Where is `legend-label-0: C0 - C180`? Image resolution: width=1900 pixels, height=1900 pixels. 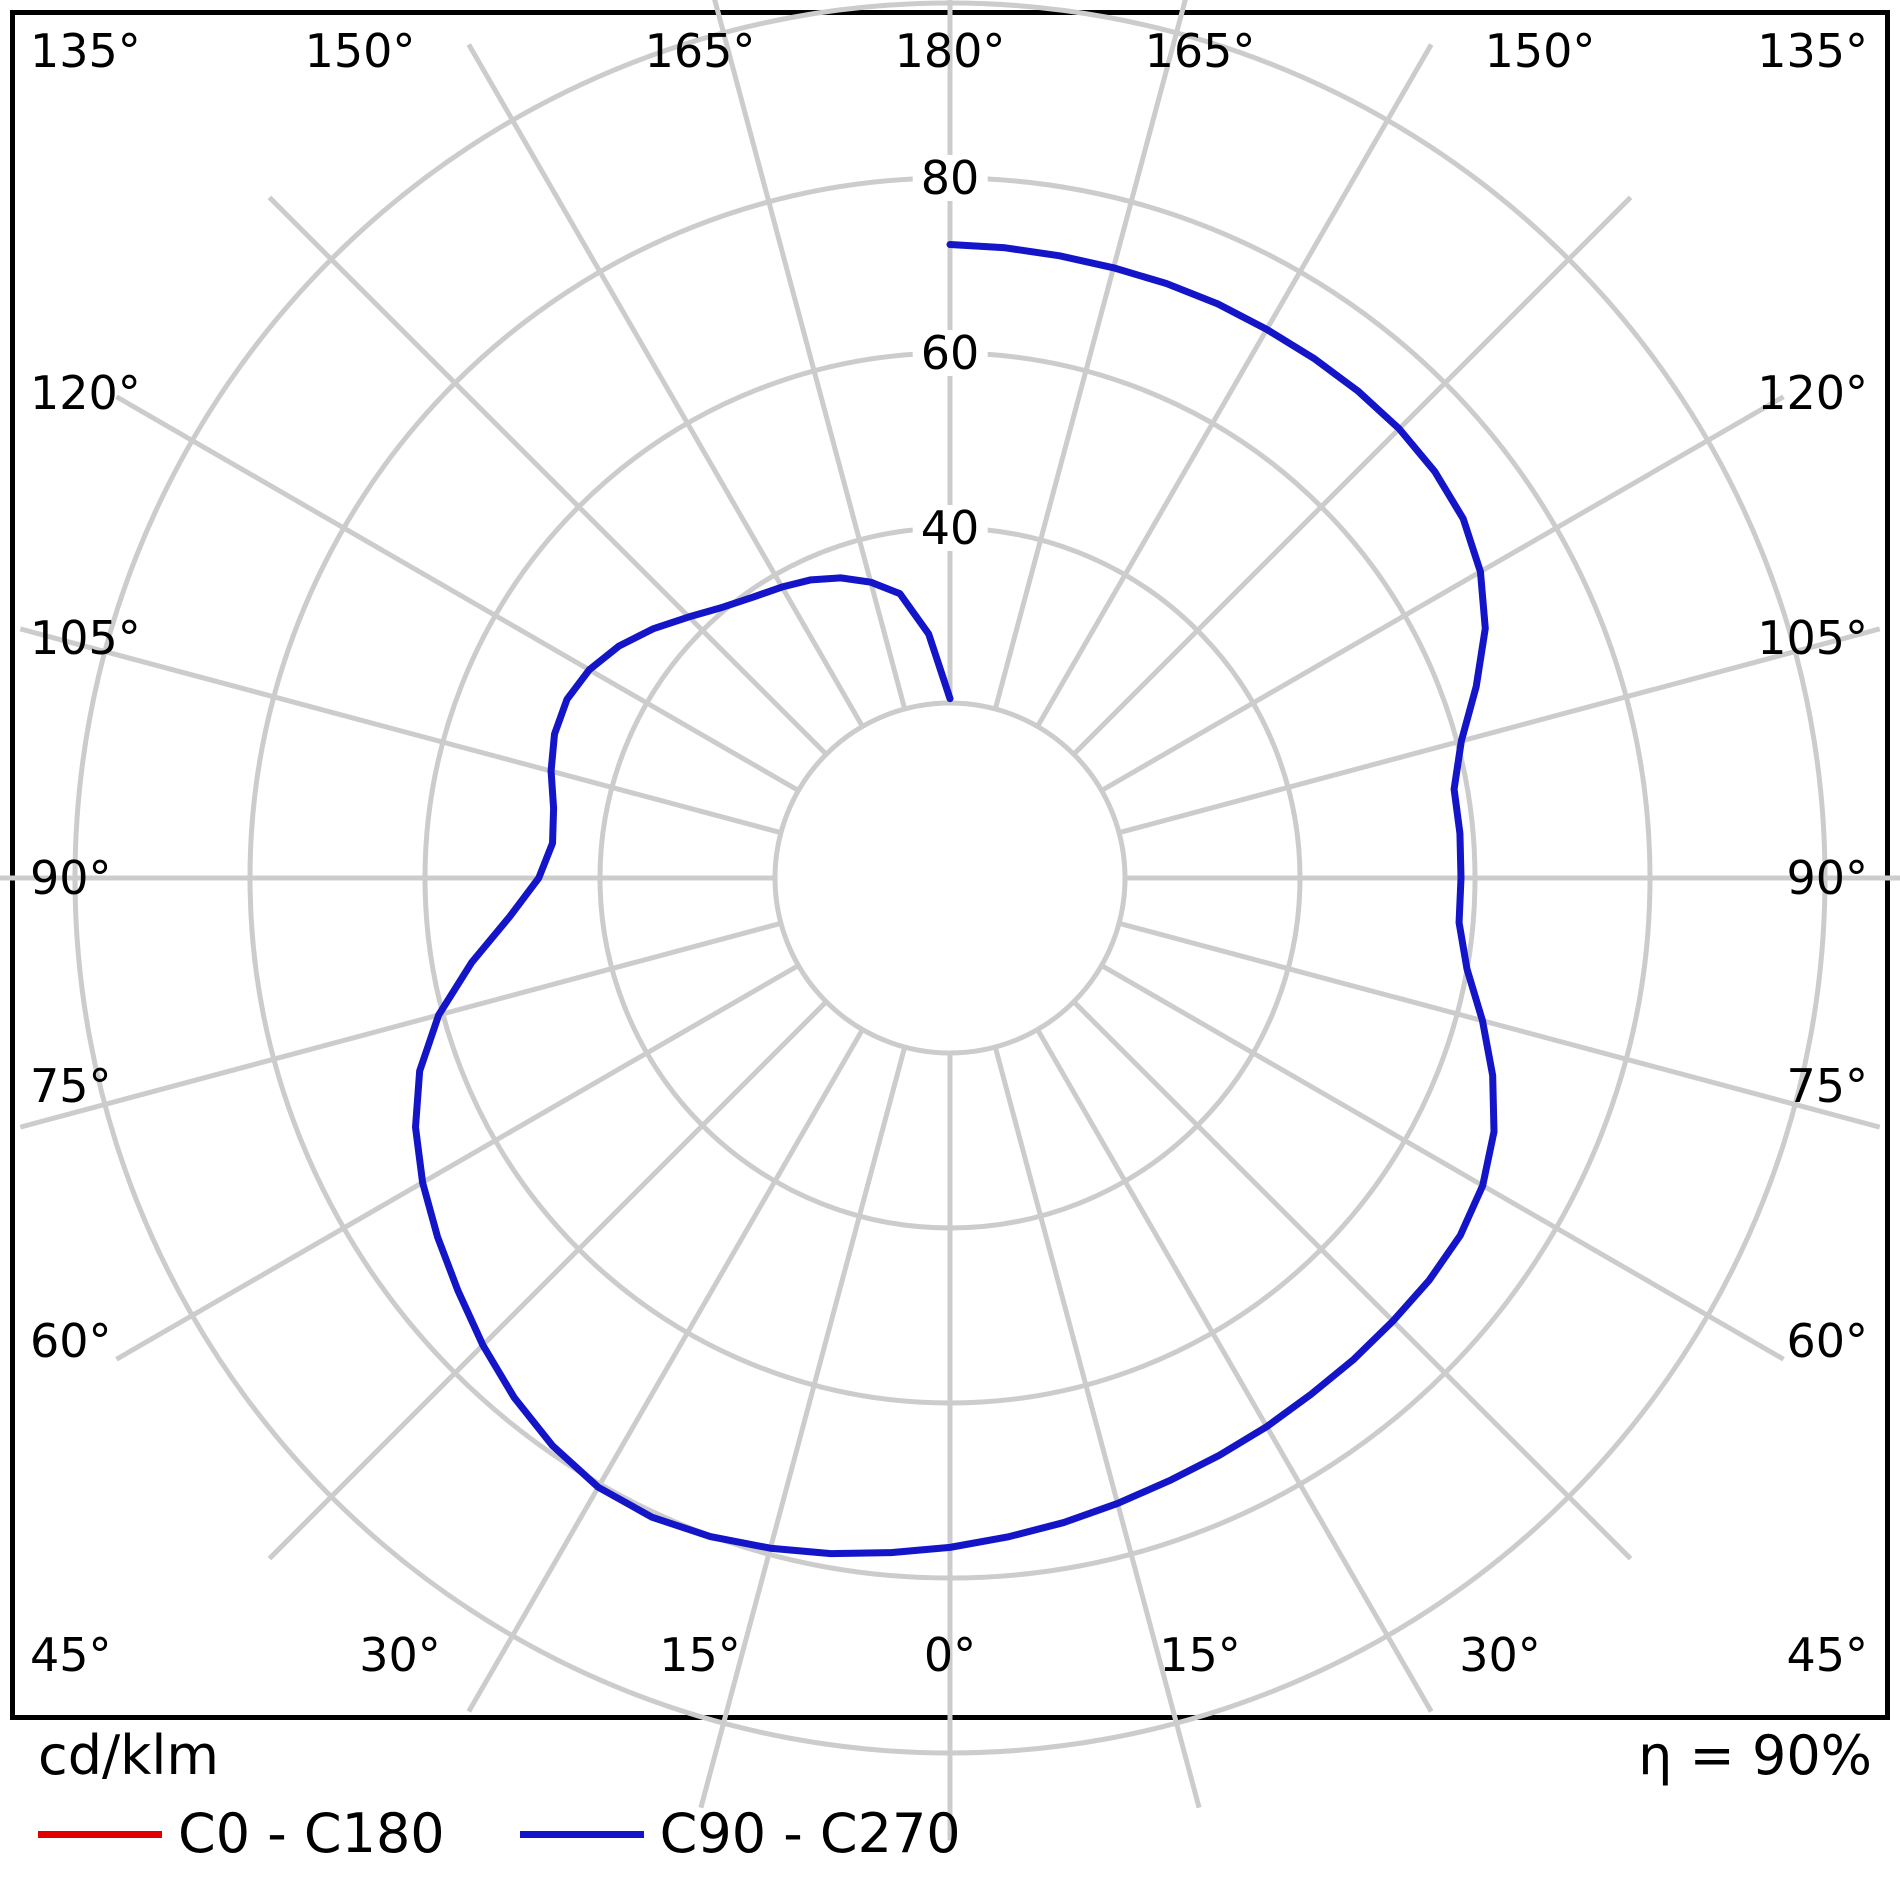
legend-label-0: C0 - C180 is located at coordinates (311, 1833).